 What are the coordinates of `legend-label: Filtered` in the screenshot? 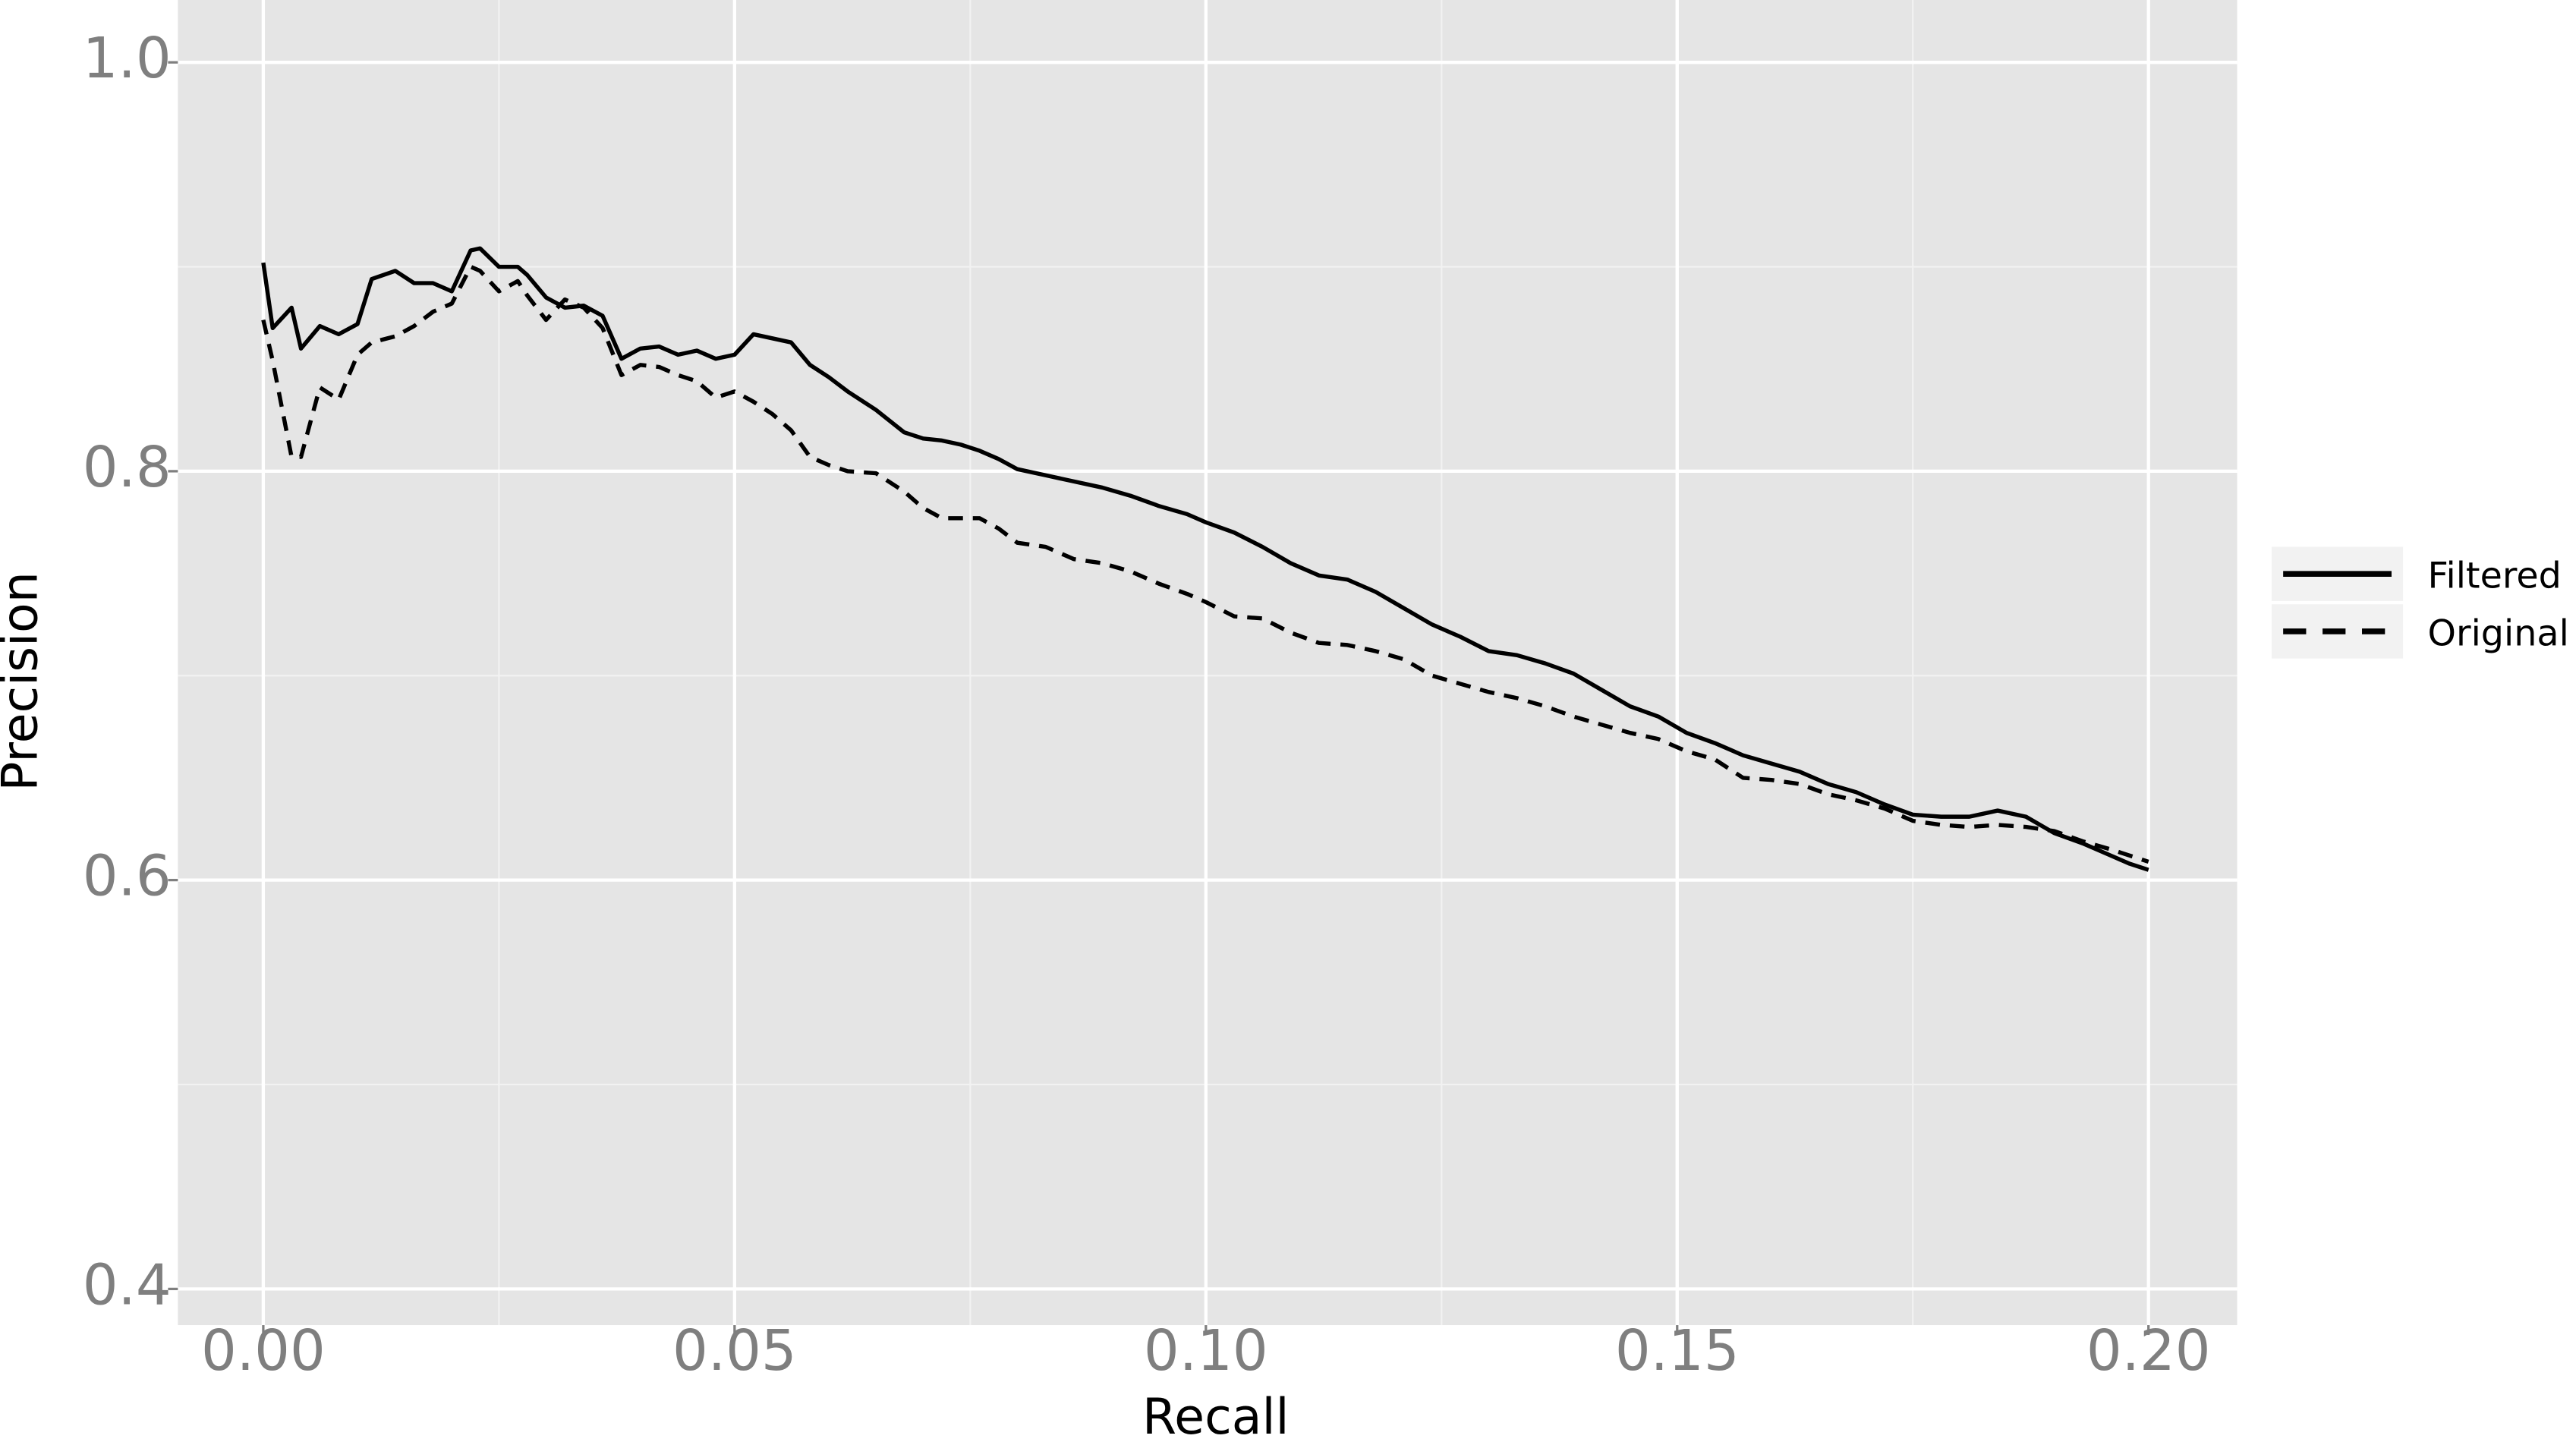 It's located at (2495, 576).